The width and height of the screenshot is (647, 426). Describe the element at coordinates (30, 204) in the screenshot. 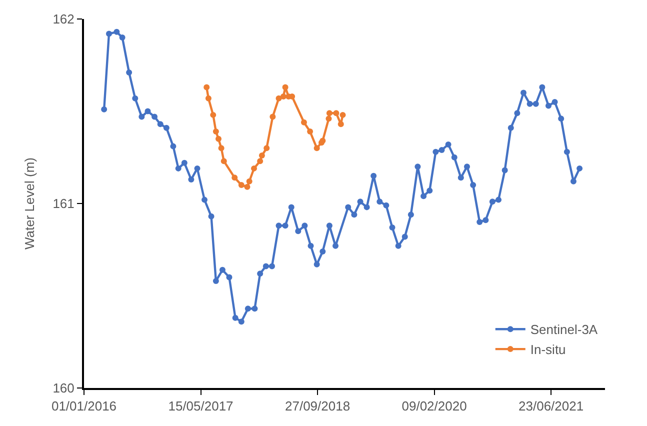

I see `y-axis-title: Water Level (m)` at that location.